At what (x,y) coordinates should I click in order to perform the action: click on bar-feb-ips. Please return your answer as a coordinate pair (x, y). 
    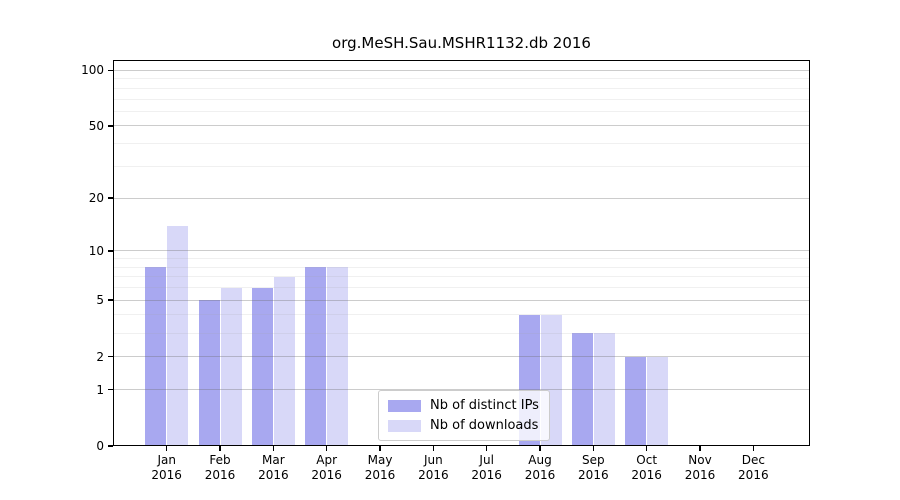
    Looking at the image, I should click on (209, 373).